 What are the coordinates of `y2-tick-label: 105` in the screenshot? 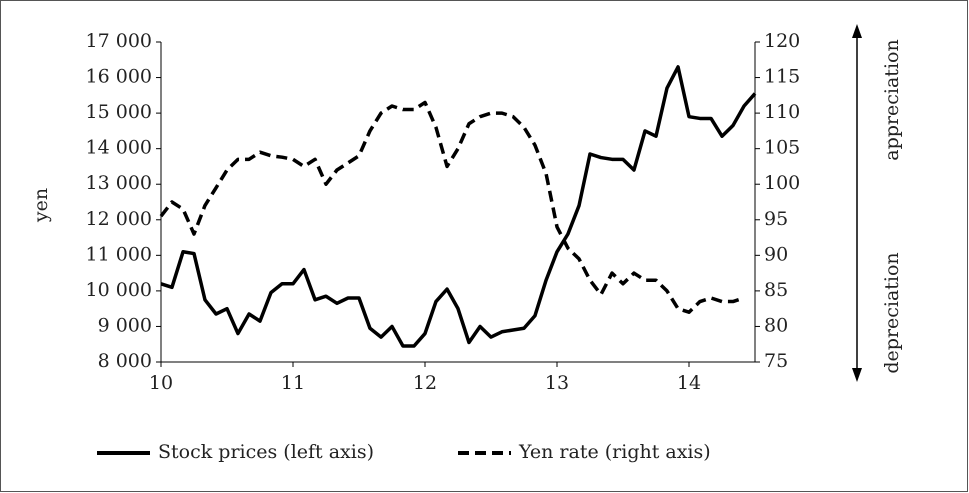 It's located at (782, 148).